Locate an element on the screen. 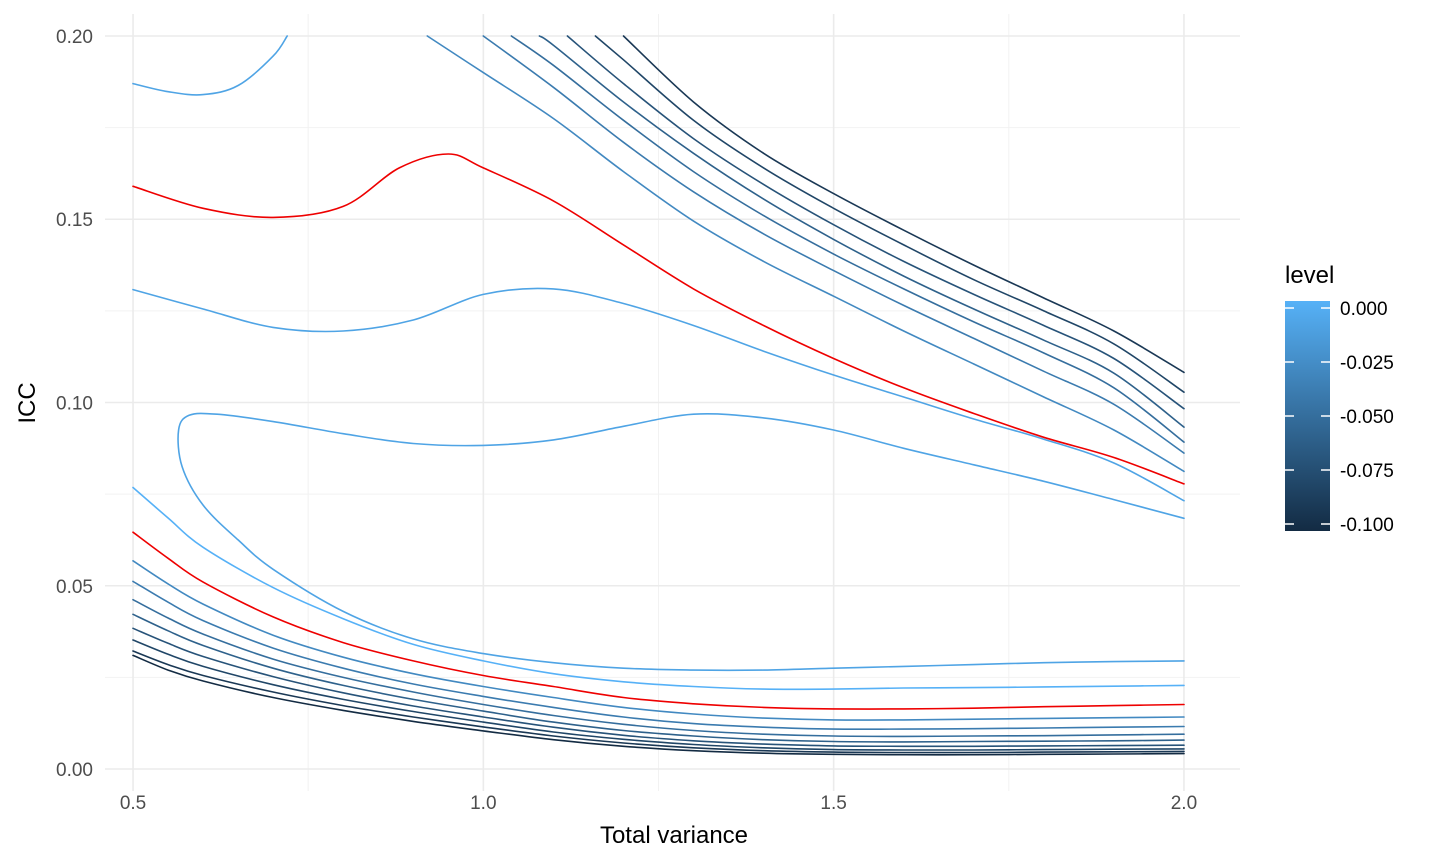  y-axis-tick-labels: 0.00 0.05 0.10 0.15 0.20 is located at coordinates (74, 404).